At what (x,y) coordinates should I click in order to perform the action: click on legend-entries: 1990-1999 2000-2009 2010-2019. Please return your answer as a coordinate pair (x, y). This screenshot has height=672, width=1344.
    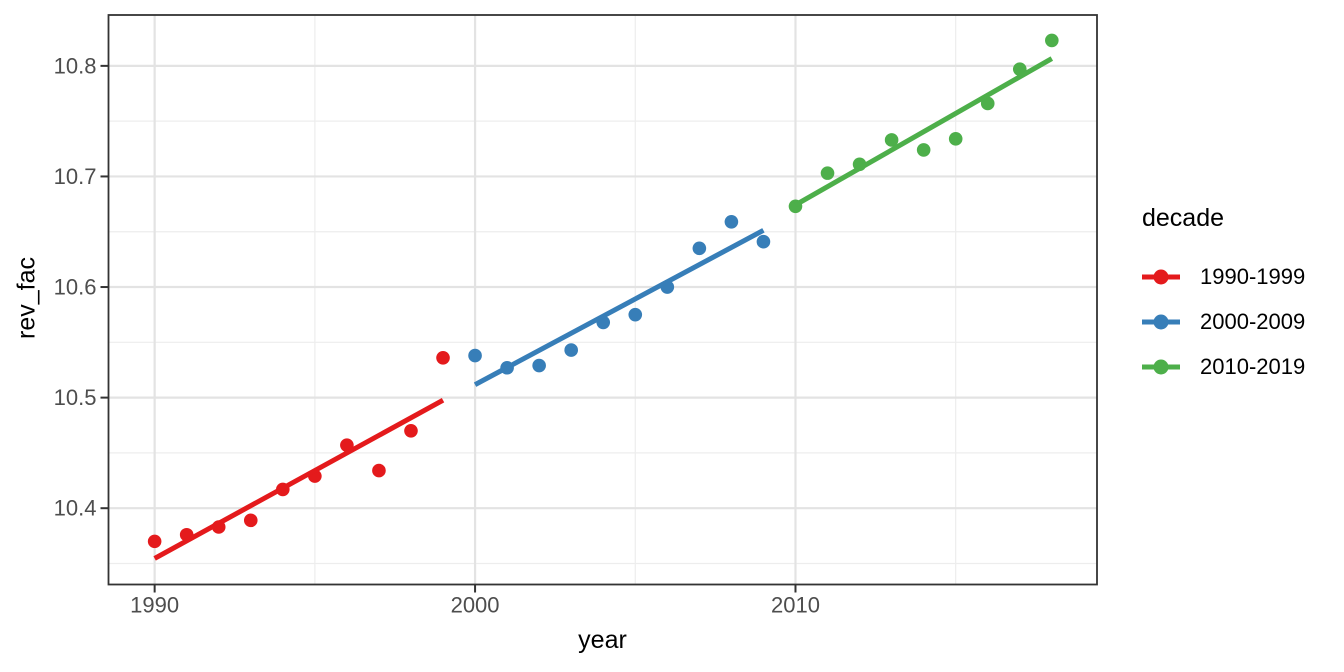
    Looking at the image, I should click on (1223, 321).